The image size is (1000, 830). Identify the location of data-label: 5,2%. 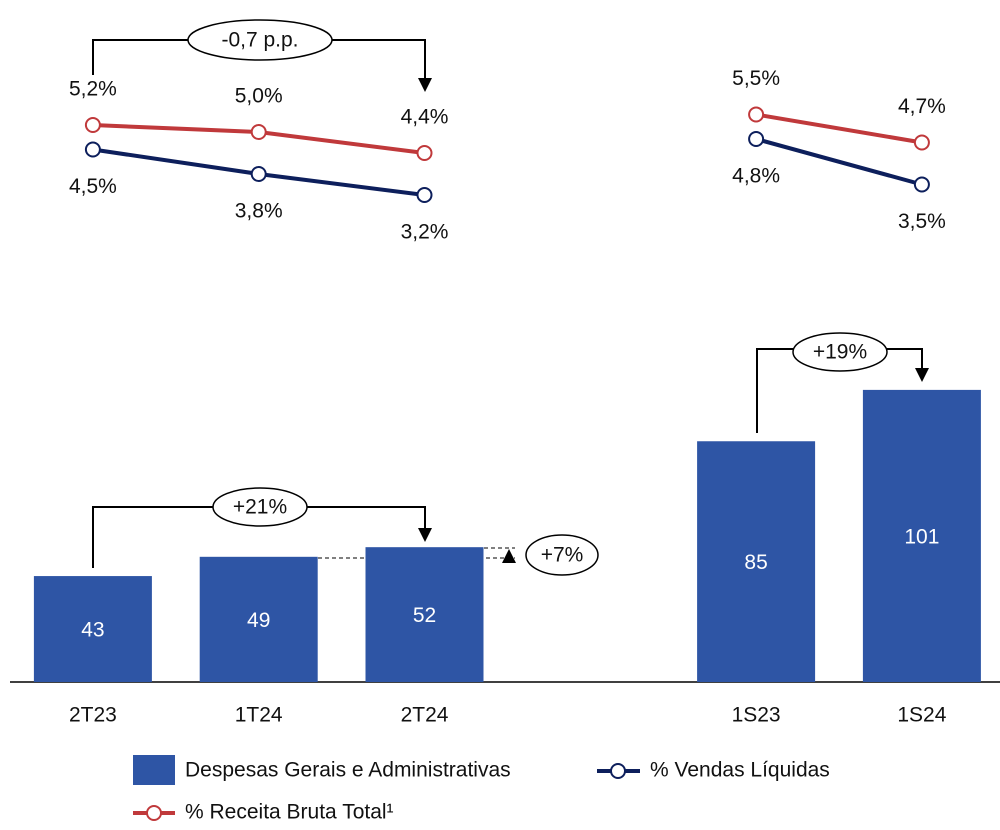
(93, 89).